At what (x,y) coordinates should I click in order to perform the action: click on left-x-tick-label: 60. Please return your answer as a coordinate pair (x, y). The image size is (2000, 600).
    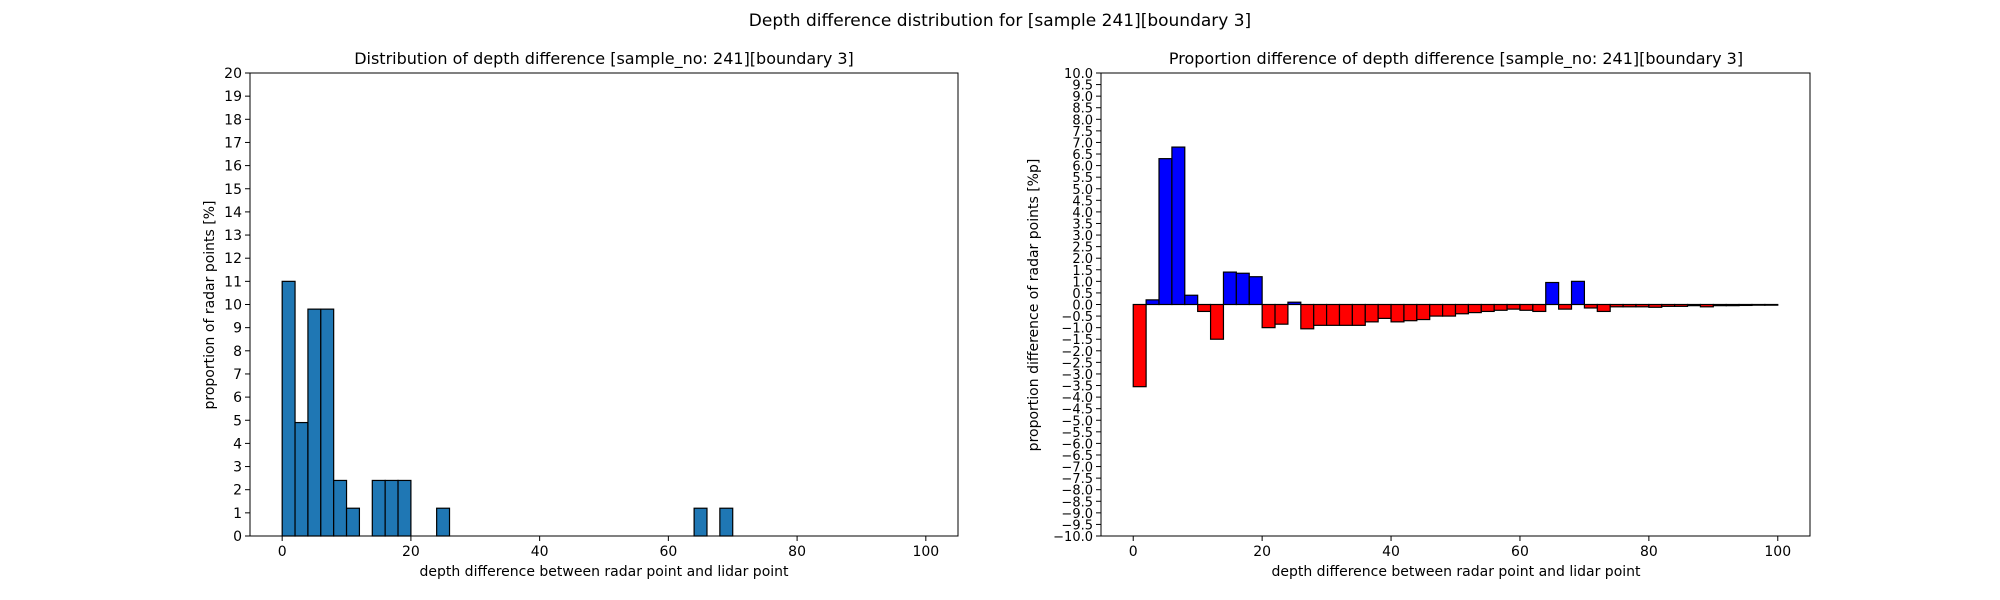
    Looking at the image, I should click on (668, 552).